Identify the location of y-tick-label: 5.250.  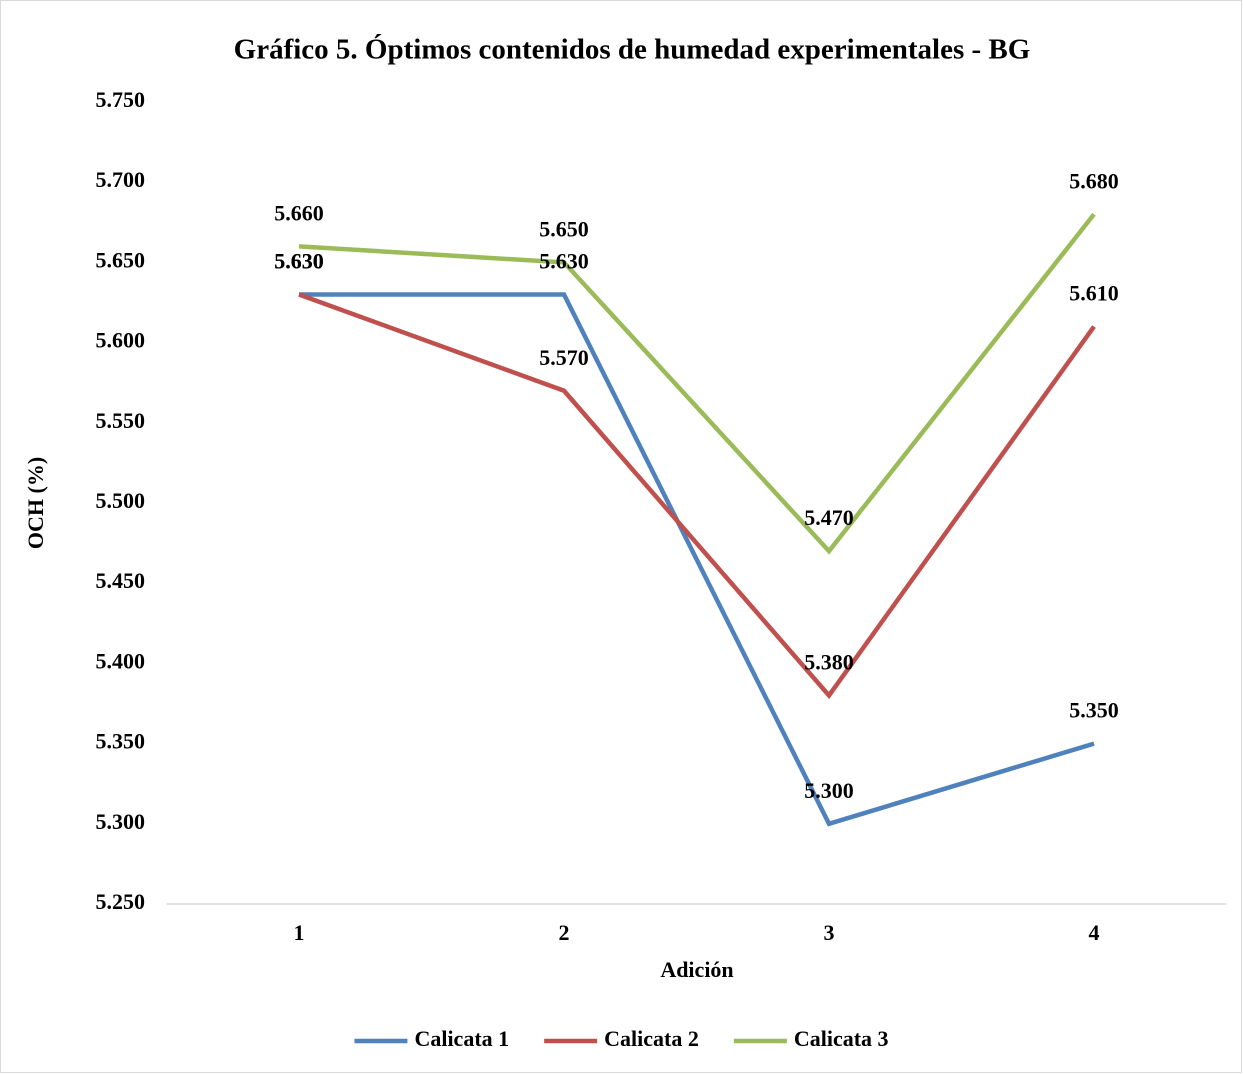
(121, 901).